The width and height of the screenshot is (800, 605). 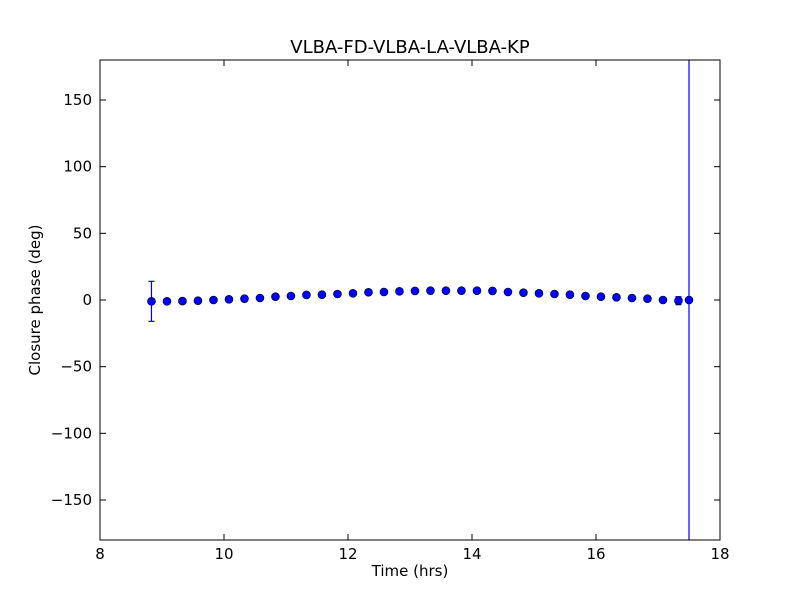 What do you see at coordinates (71, 433) in the screenshot?
I see `y-tick-label: −100` at bounding box center [71, 433].